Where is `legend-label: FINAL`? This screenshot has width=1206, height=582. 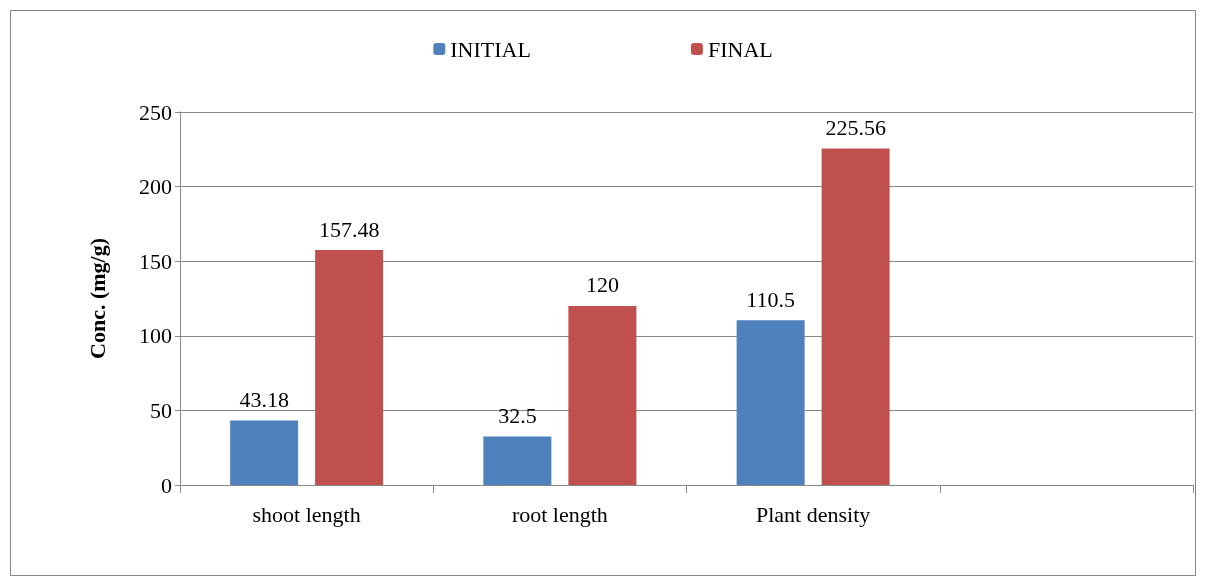
legend-label: FINAL is located at coordinates (740, 49).